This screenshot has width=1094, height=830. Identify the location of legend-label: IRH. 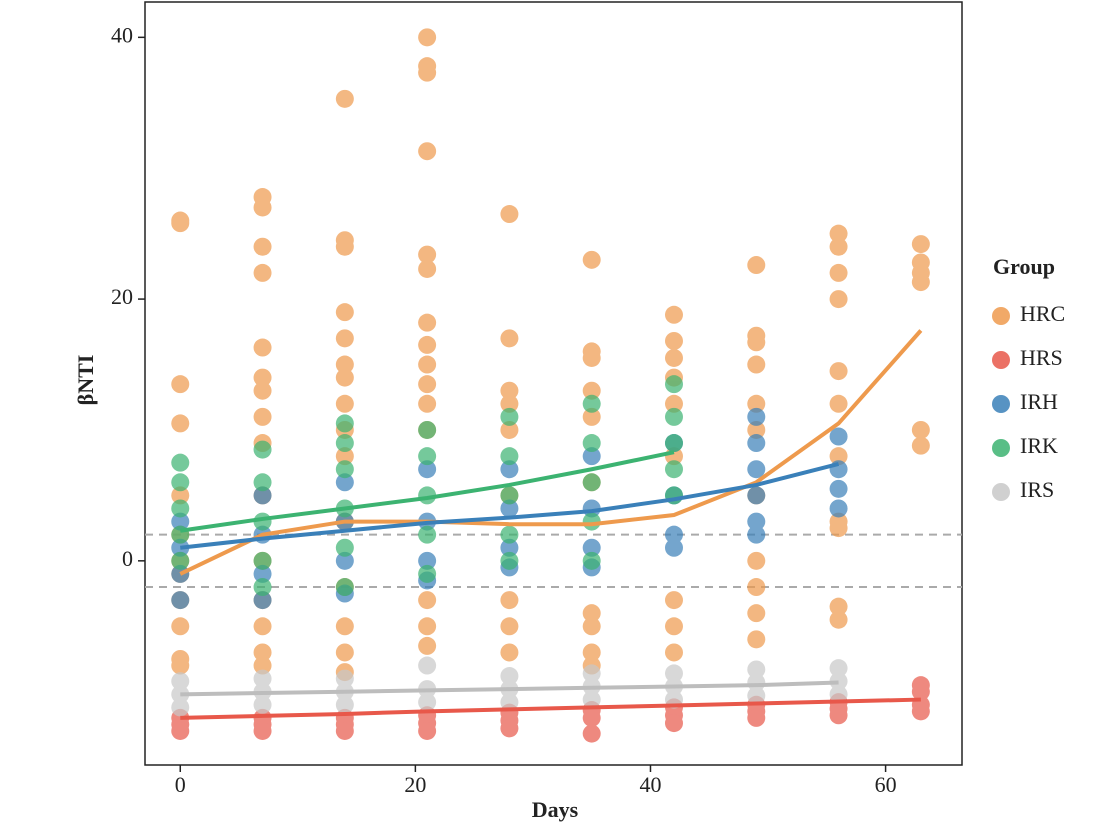
(1039, 401).